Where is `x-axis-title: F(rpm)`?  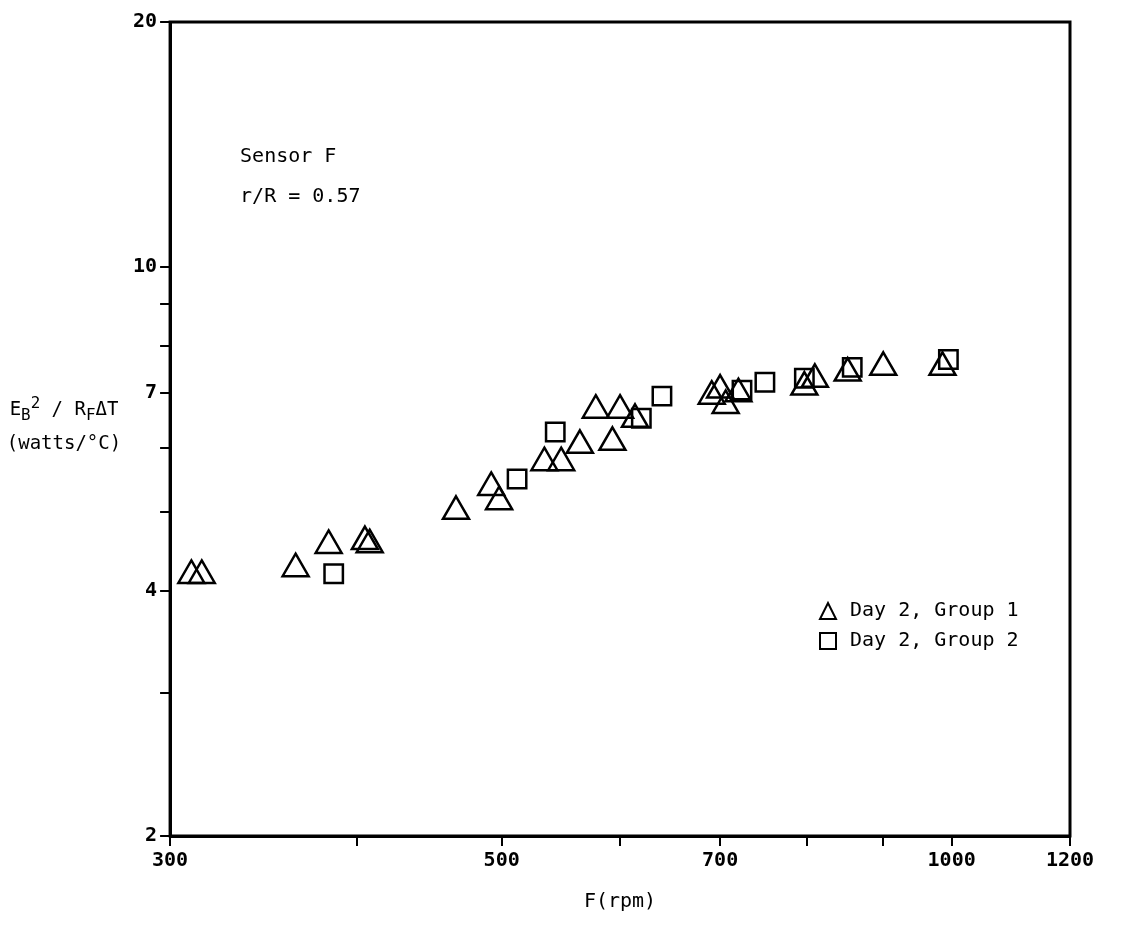 x-axis-title: F(rpm) is located at coordinates (620, 900).